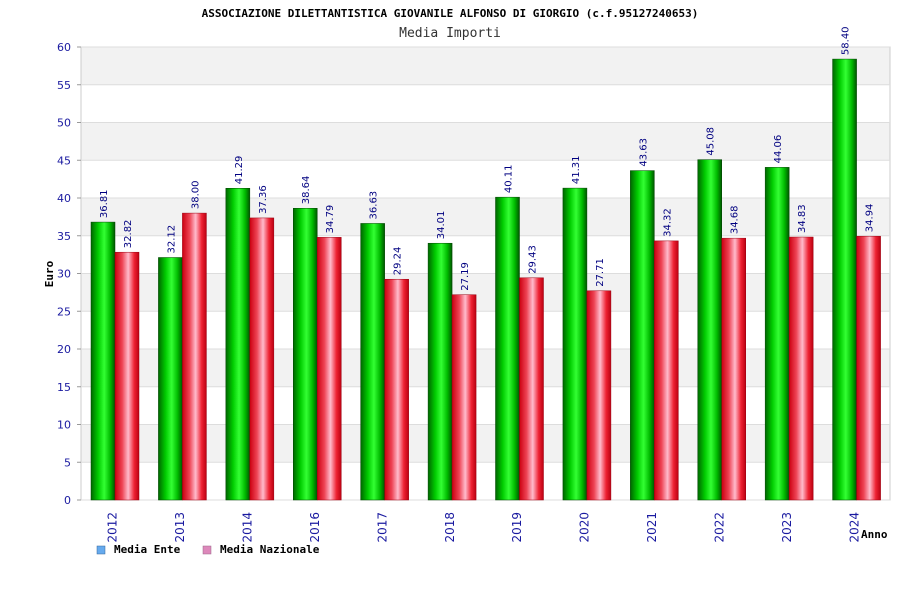  What do you see at coordinates (171, 239) in the screenshot?
I see `data-label: 32.12` at bounding box center [171, 239].